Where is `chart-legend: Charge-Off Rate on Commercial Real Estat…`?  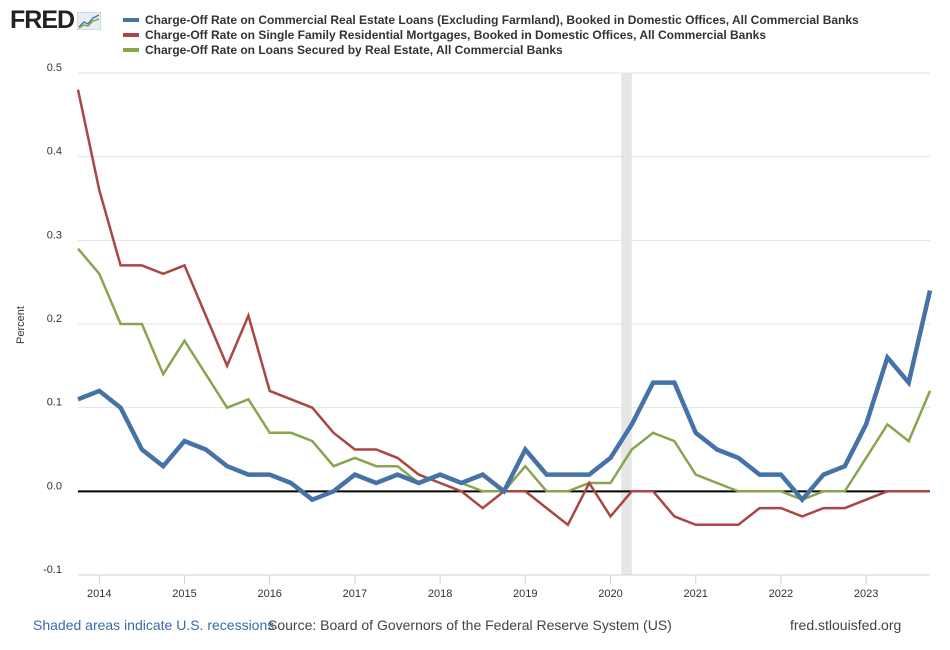
chart-legend: Charge-Off Rate on Commercial Real Estat… is located at coordinates (491, 34).